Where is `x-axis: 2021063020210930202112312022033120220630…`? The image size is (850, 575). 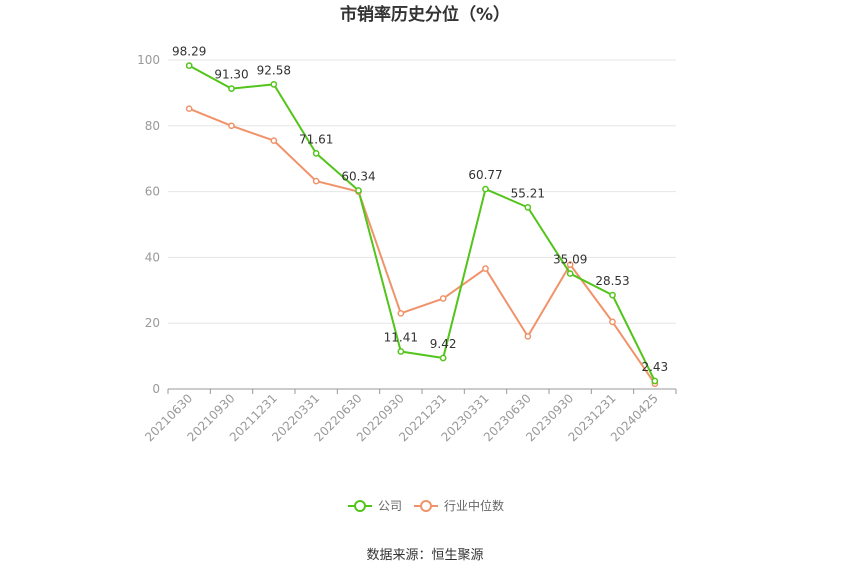
x-axis: 2021063020210930202112312022033120220630… is located at coordinates (409, 416).